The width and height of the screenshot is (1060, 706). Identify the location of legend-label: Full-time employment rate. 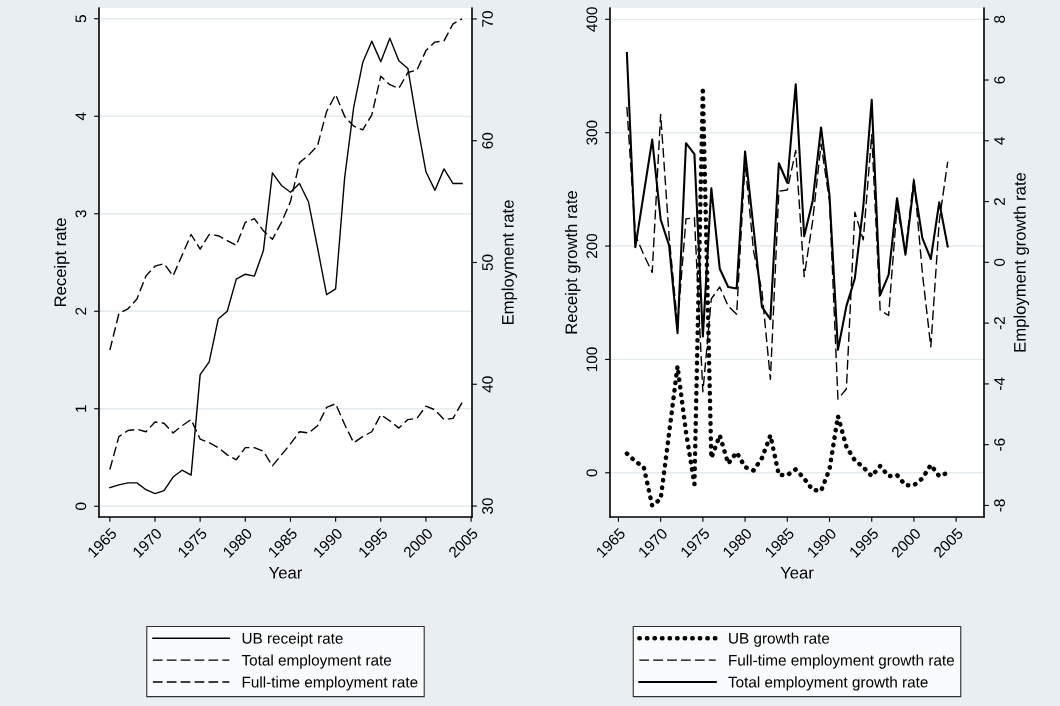
(330, 683).